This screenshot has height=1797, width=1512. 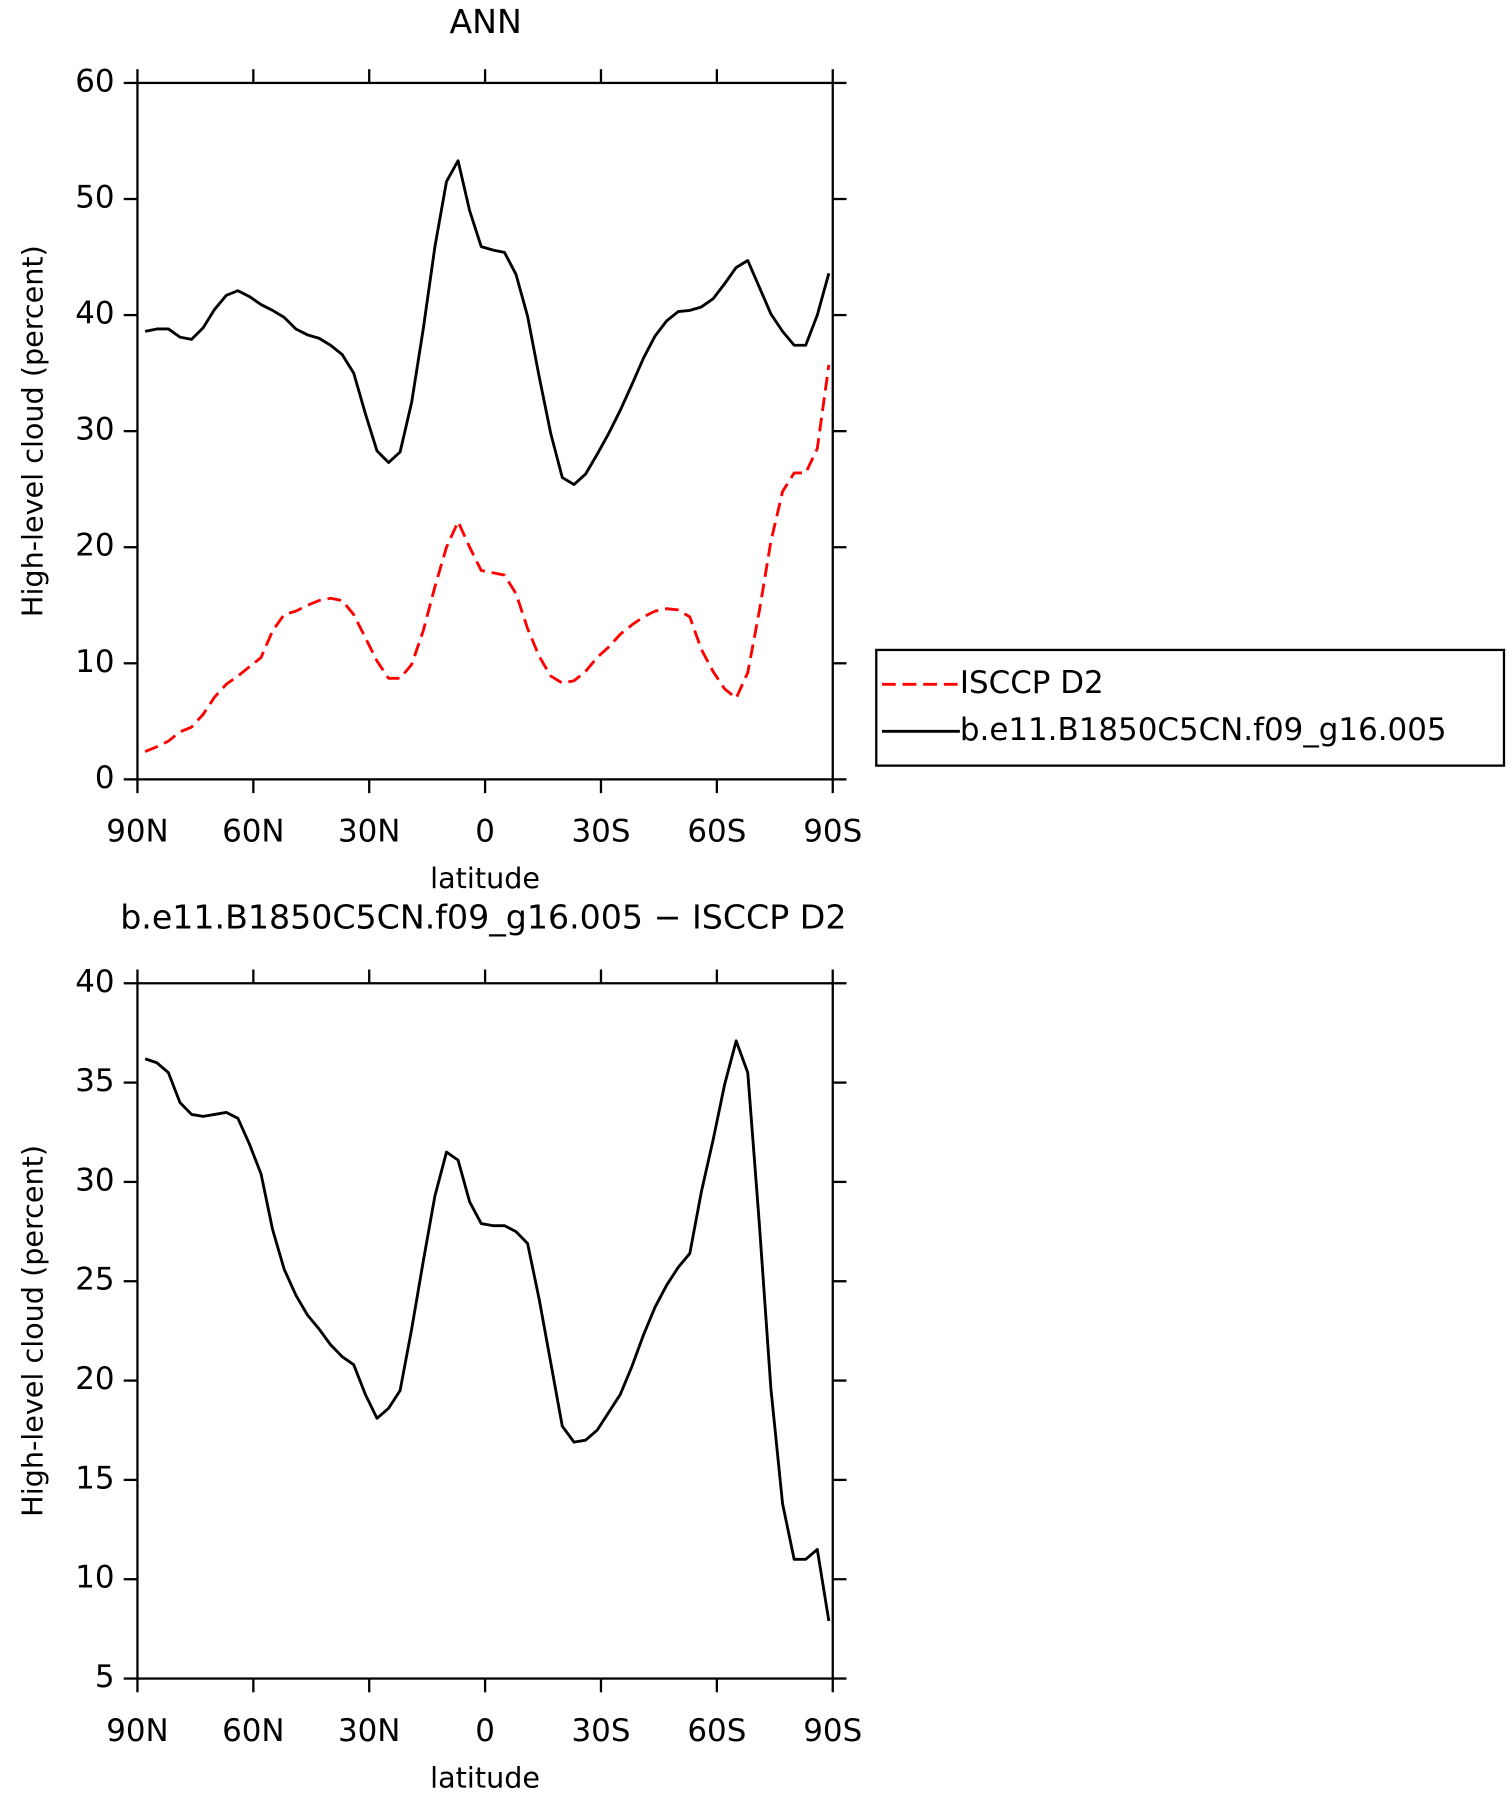 I want to click on y-tick-label: 25, so click(x=94, y=1280).